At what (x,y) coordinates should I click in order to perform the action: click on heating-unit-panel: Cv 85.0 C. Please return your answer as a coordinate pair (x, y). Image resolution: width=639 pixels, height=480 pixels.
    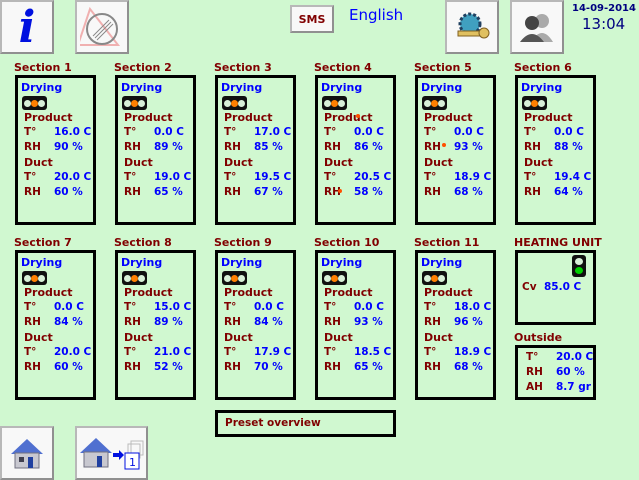
    Looking at the image, I should click on (555, 287).